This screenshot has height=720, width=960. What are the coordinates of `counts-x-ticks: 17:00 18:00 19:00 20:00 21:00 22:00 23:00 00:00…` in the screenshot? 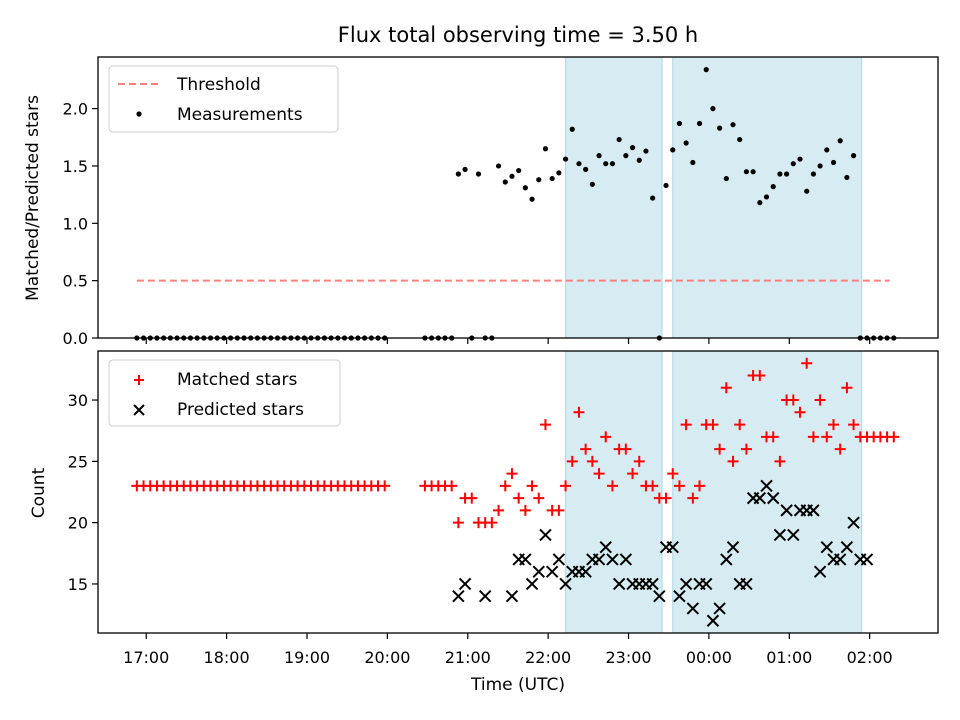 It's located at (508, 650).